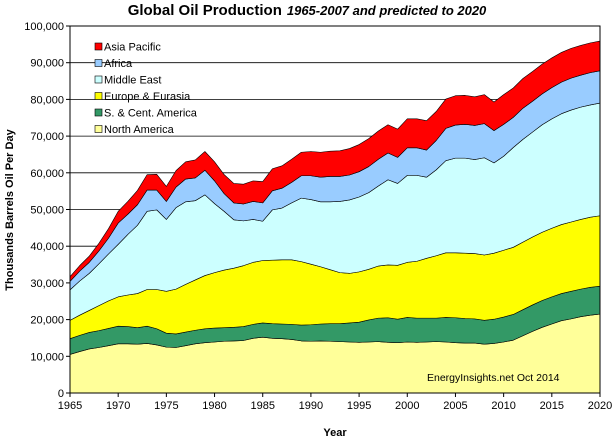  I want to click on legend-swatch-africa, so click(98, 63).